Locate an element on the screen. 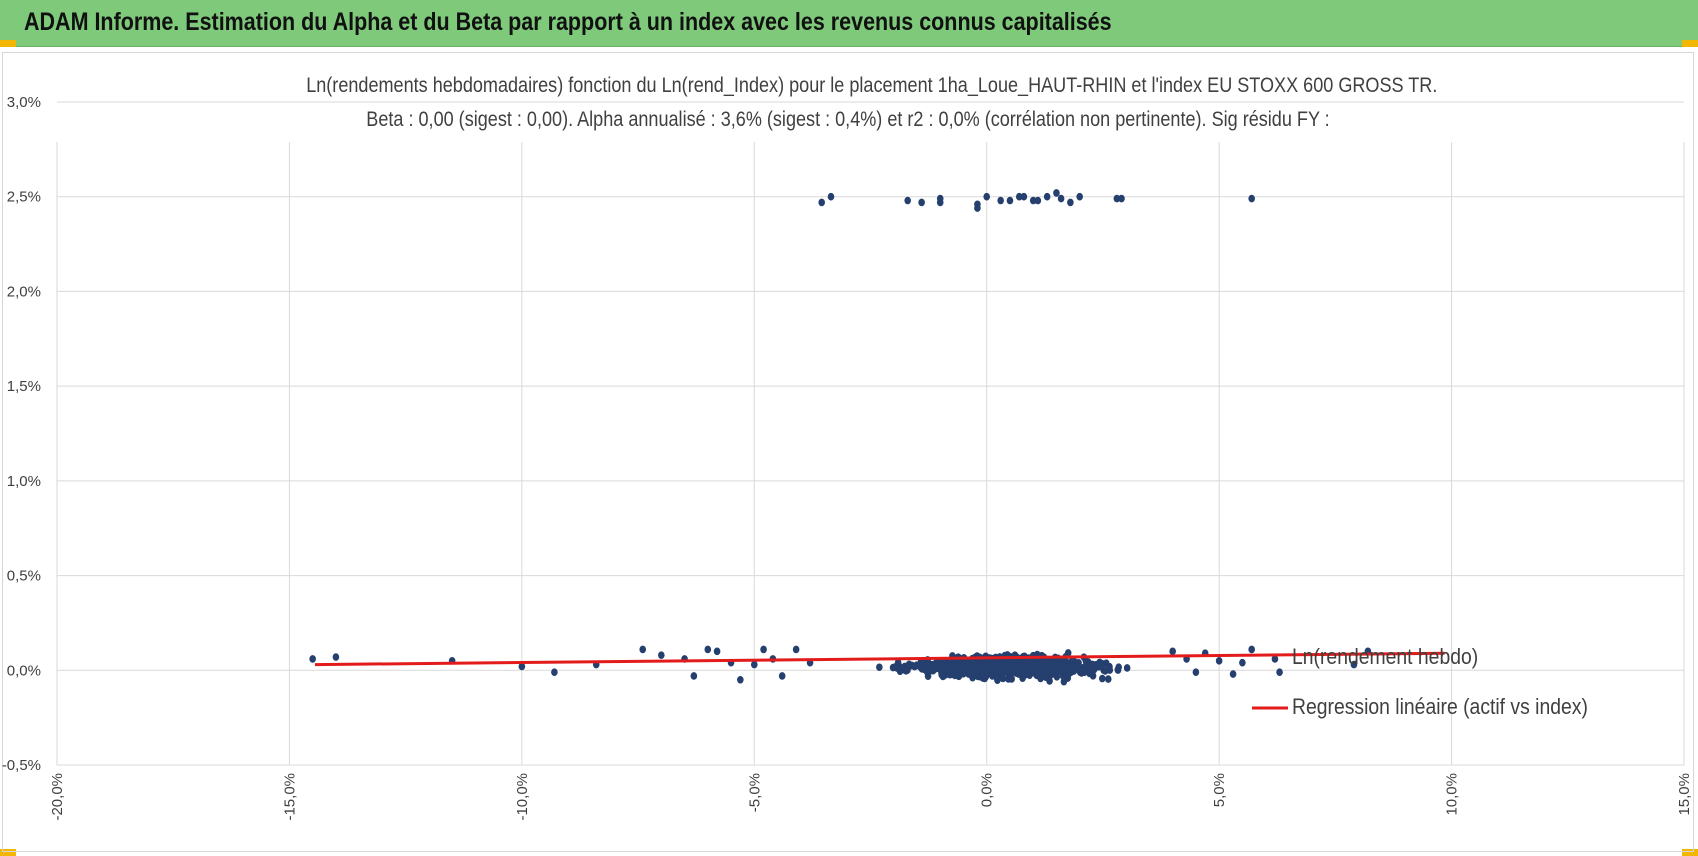  y-tick-label: 1,5% is located at coordinates (24, 386).